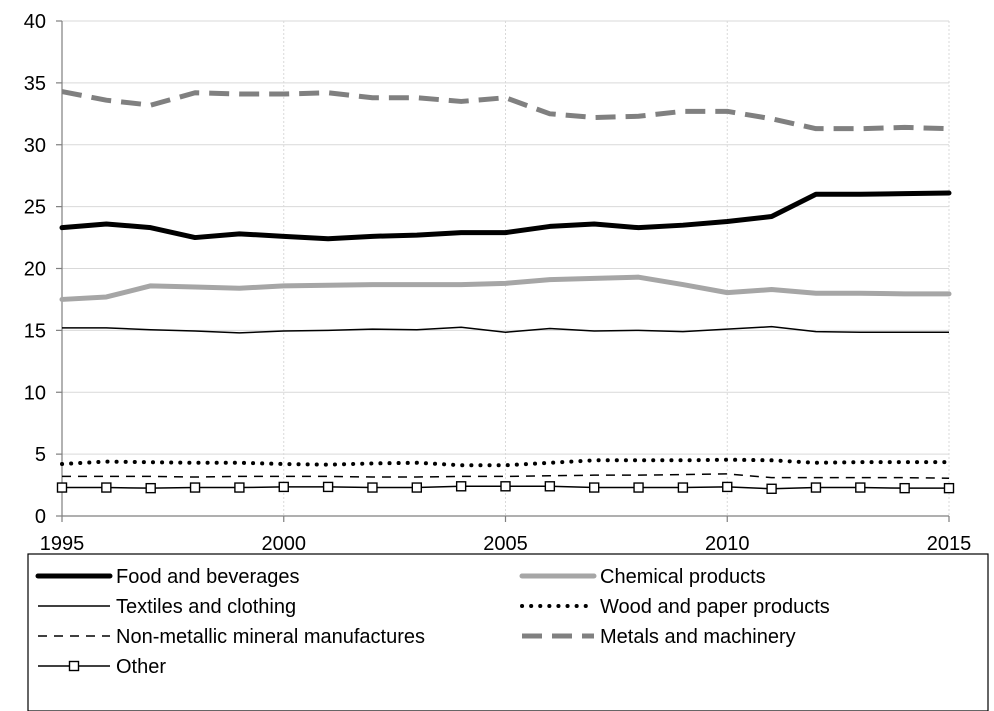 Image resolution: width=994 pixels, height=711 pixels. Describe the element at coordinates (35, 84) in the screenshot. I see `y-tick-label: 35` at that location.